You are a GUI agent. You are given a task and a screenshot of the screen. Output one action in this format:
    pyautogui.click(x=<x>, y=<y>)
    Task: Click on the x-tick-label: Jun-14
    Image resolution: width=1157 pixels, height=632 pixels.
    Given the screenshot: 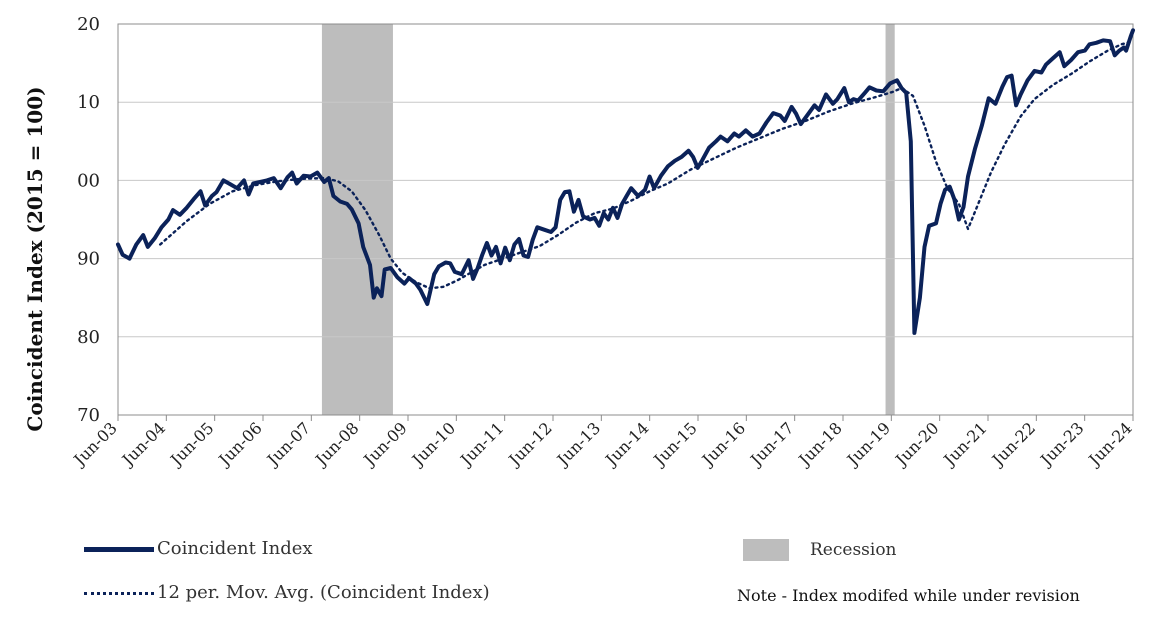 What is the action you would take?
    pyautogui.click(x=626, y=444)
    